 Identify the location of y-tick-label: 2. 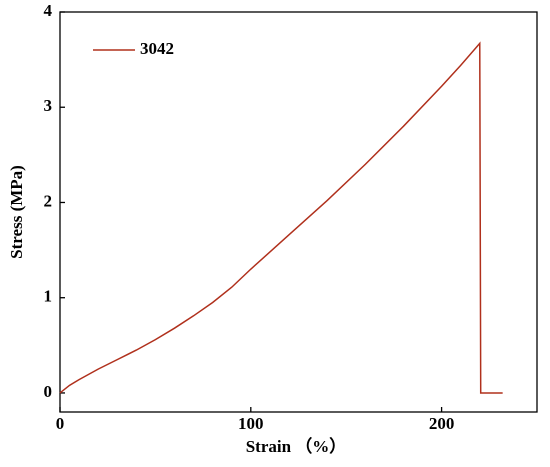
(48, 200).